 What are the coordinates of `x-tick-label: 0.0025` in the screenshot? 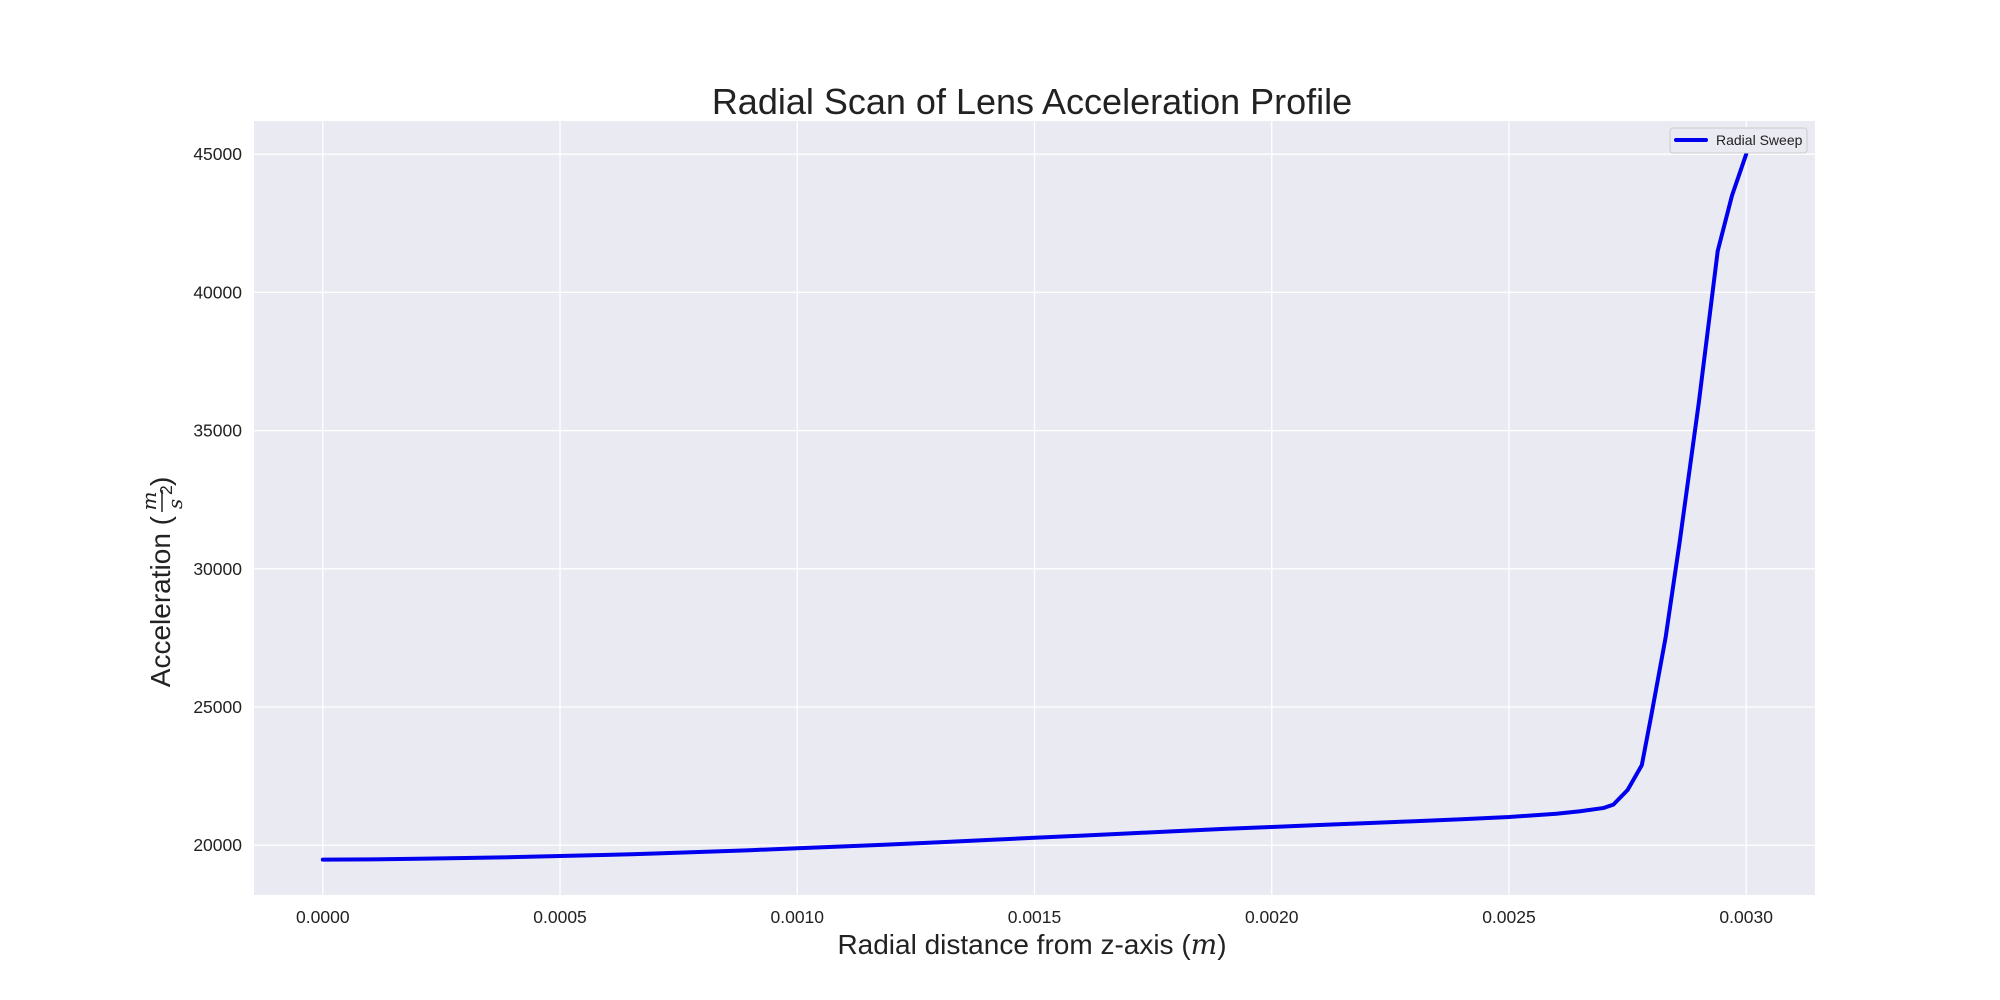 It's located at (1509, 917).